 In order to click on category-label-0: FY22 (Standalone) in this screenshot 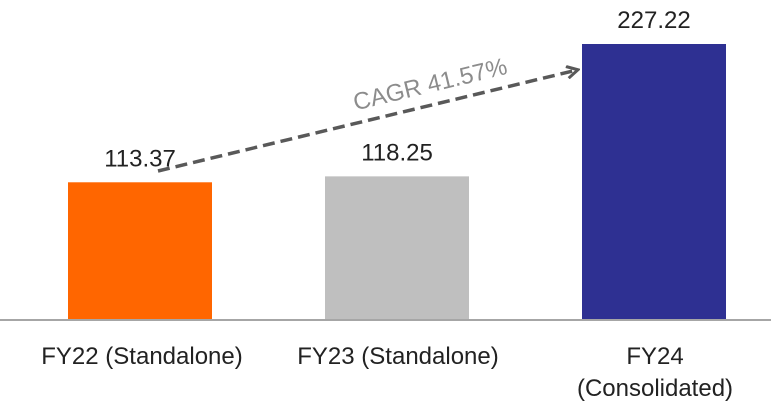, I will do `click(141, 356)`.